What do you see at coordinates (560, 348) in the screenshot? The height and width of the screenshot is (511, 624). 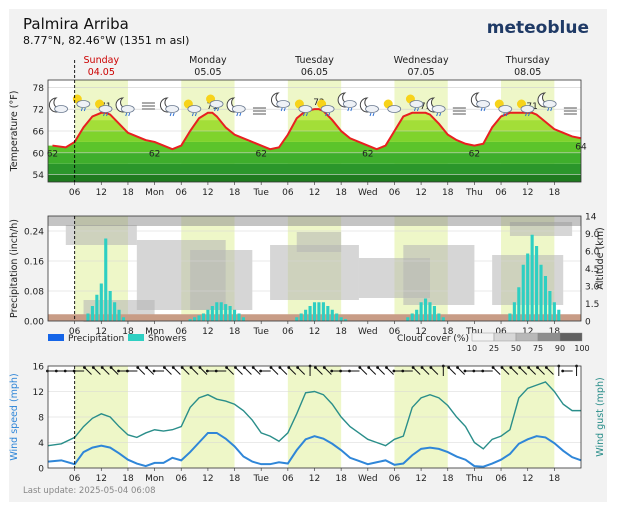 I see `cloud-cover-legend-tick: 90` at bounding box center [560, 348].